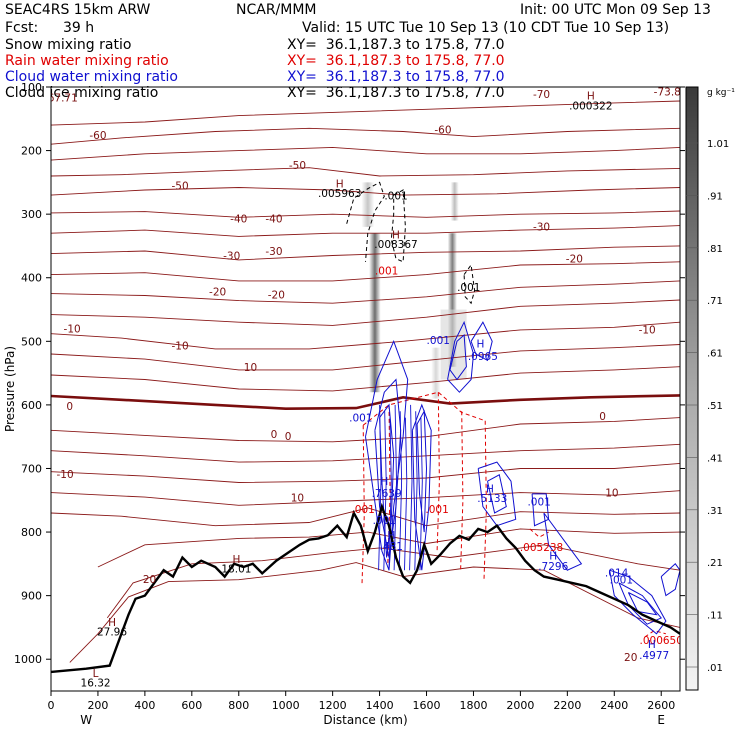 The image size is (740, 740). What do you see at coordinates (553, 567) in the screenshot?
I see `cloud-water-label: .7296` at bounding box center [553, 567].